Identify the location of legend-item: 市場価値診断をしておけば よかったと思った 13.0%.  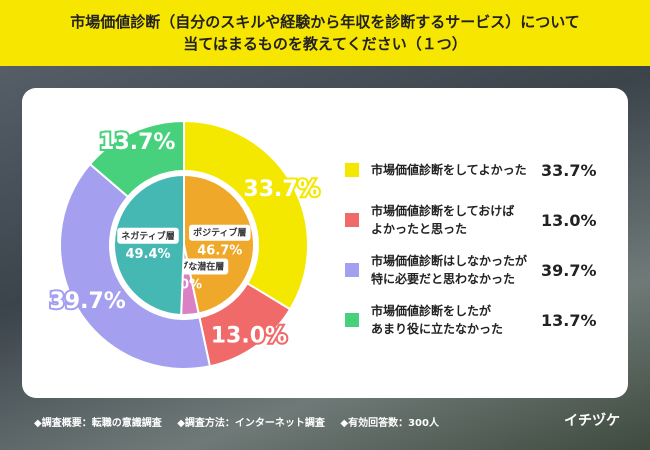
(471, 220).